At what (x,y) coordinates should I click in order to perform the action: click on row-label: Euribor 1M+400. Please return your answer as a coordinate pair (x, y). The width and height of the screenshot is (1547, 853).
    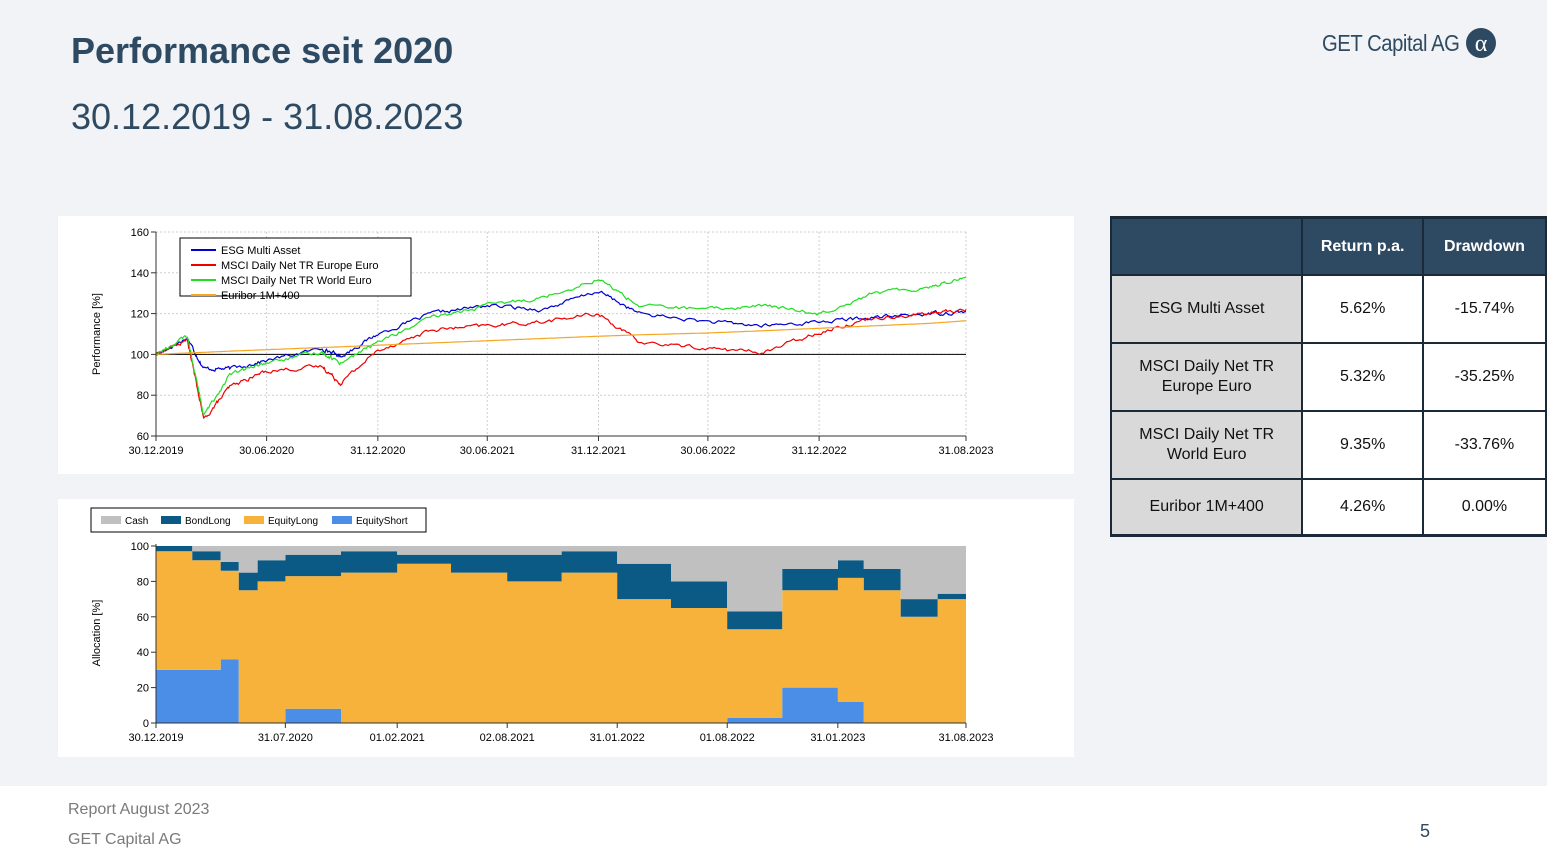
    Looking at the image, I should click on (1206, 507).